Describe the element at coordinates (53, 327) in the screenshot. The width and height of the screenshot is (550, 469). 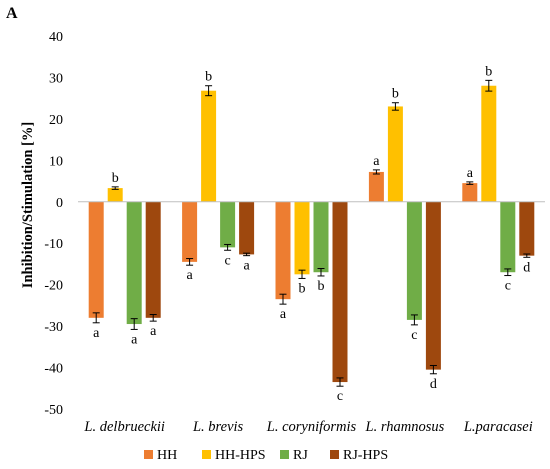
I see `y-tick-label: -30` at that location.